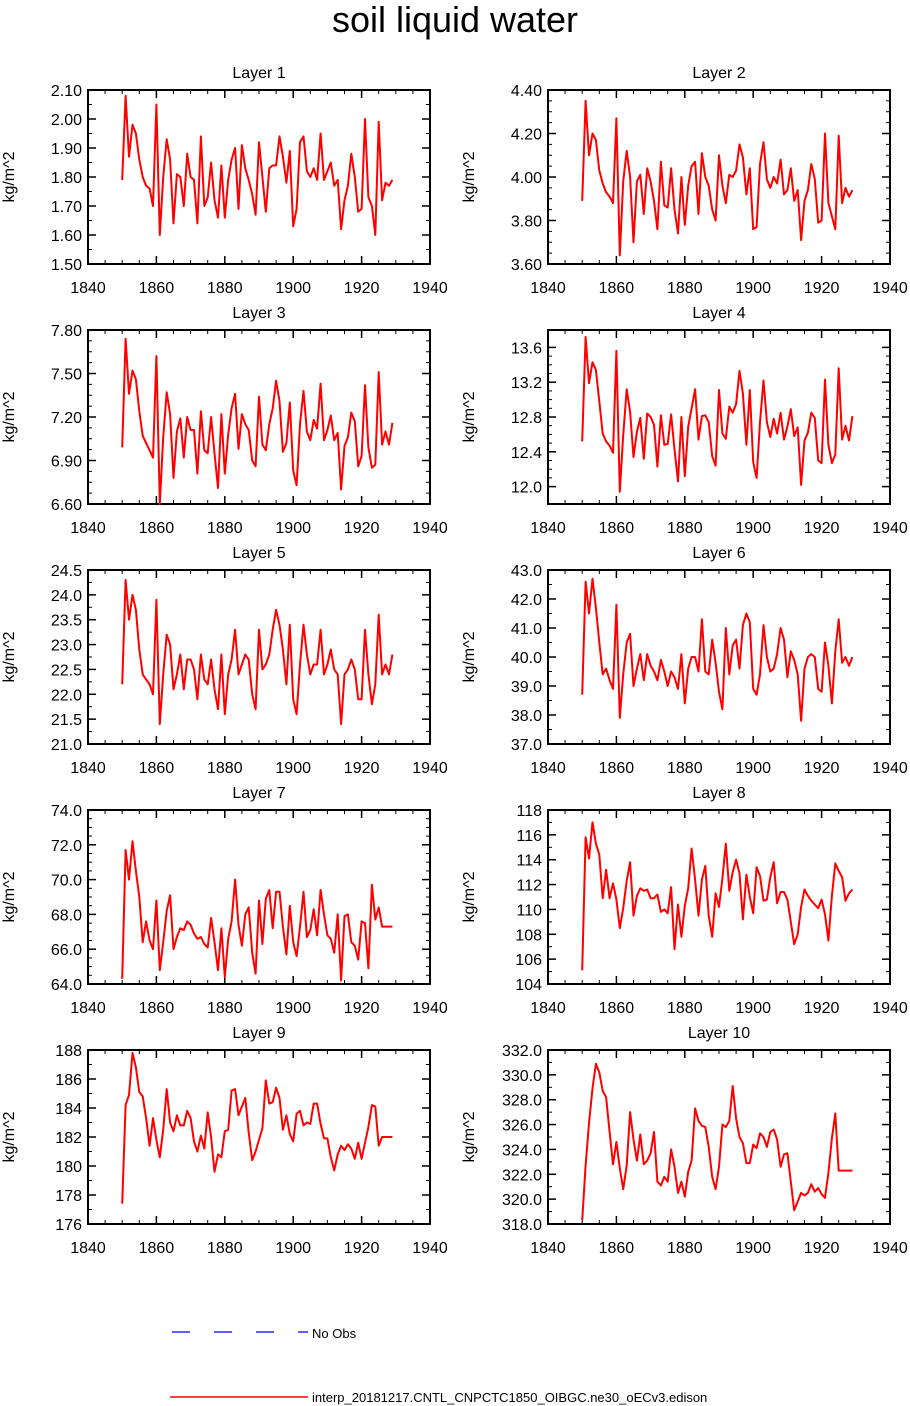 This screenshot has height=1406, width=910. Describe the element at coordinates (362, 1248) in the screenshot. I see `panel-9-xtick-label: 1920` at that location.